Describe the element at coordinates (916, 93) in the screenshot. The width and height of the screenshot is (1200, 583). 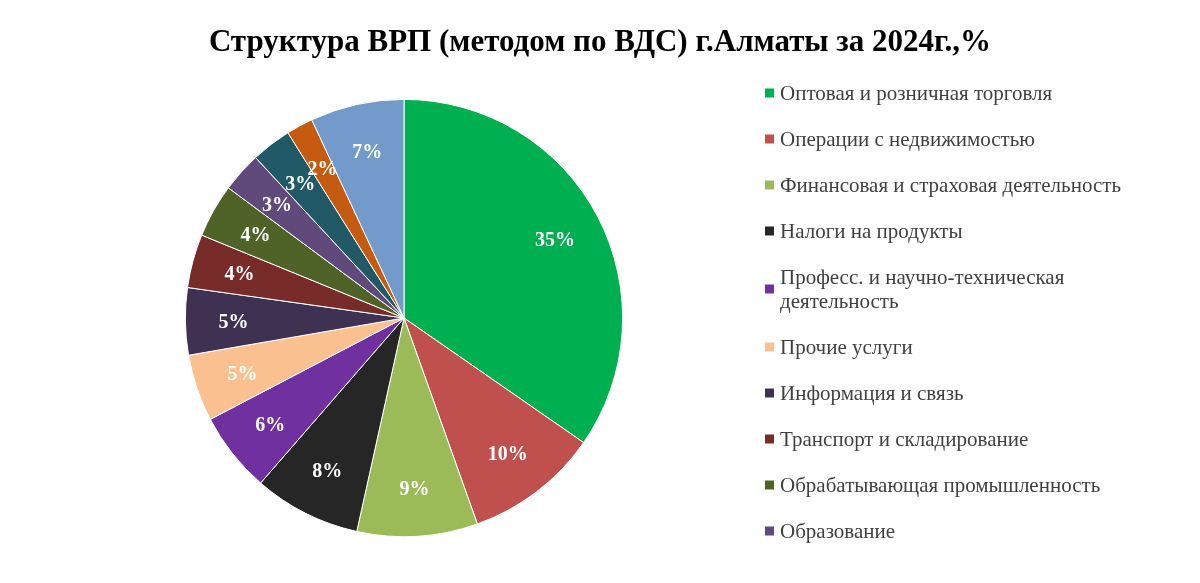
I see `legend-label: Оптовая и розничная торговля` at that location.